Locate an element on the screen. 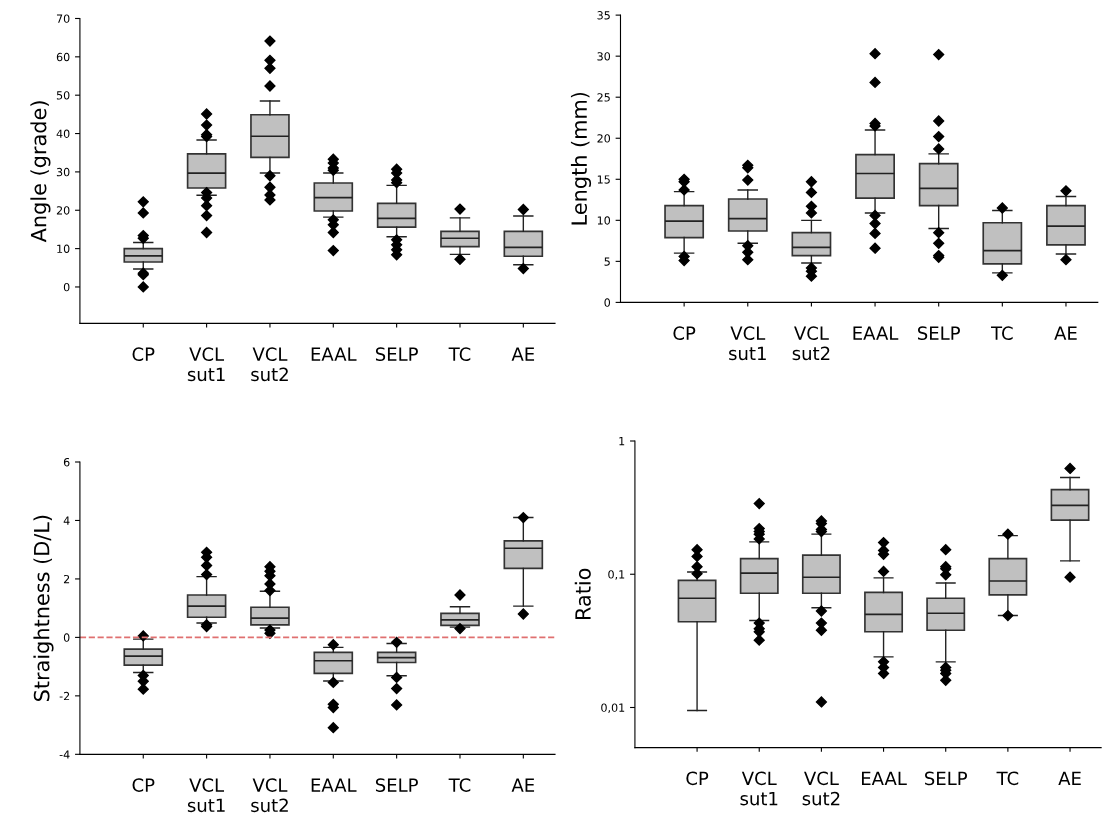 The image size is (1110, 840). y-tick-label: 6 is located at coordinates (66, 462).